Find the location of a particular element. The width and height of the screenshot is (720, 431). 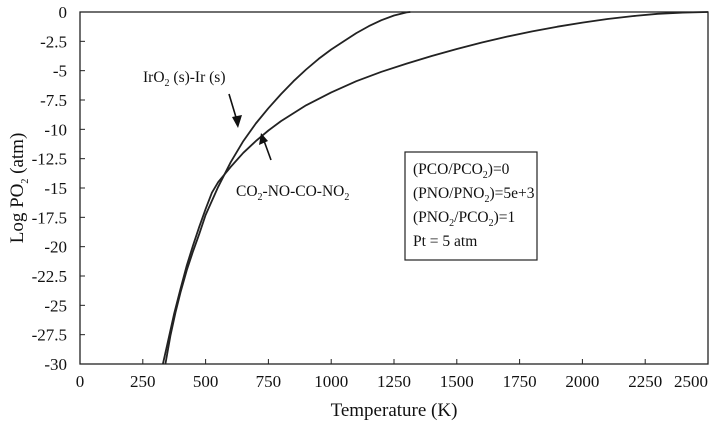

y-tick-label: -27.5 is located at coordinates (49, 335).